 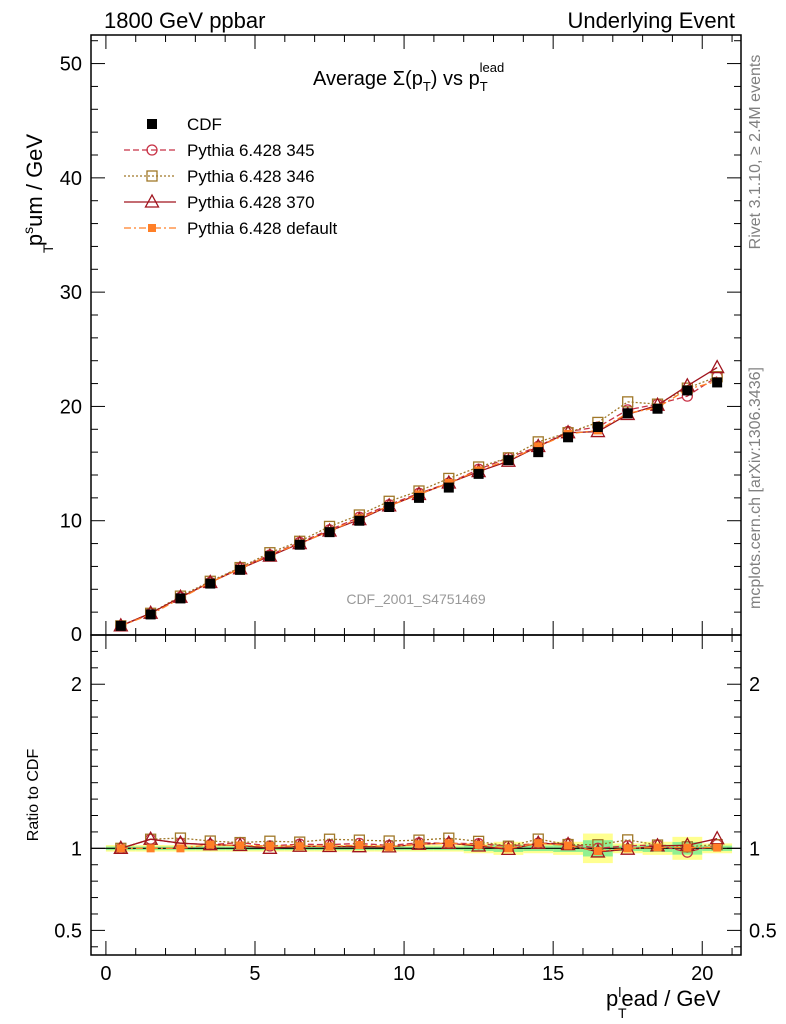 I want to click on ratio-y-tick-label: 1, so click(x=76, y=849).